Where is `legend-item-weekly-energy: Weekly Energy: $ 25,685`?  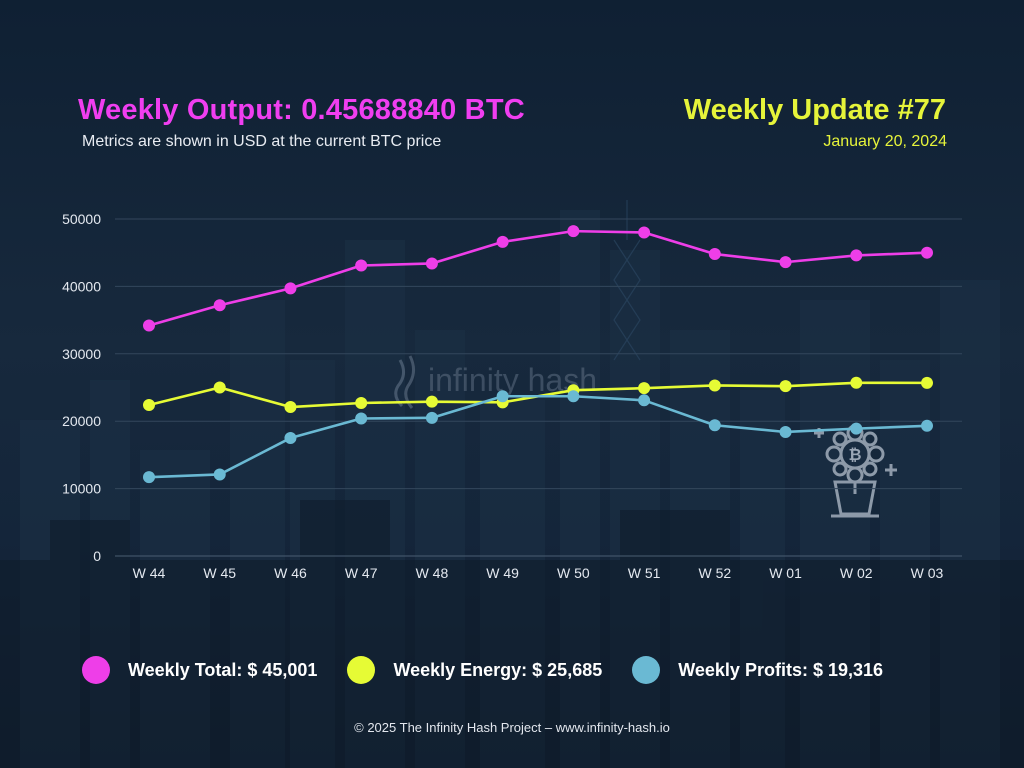
legend-item-weekly-energy: Weekly Energy: $ 25,685 is located at coordinates (474, 670).